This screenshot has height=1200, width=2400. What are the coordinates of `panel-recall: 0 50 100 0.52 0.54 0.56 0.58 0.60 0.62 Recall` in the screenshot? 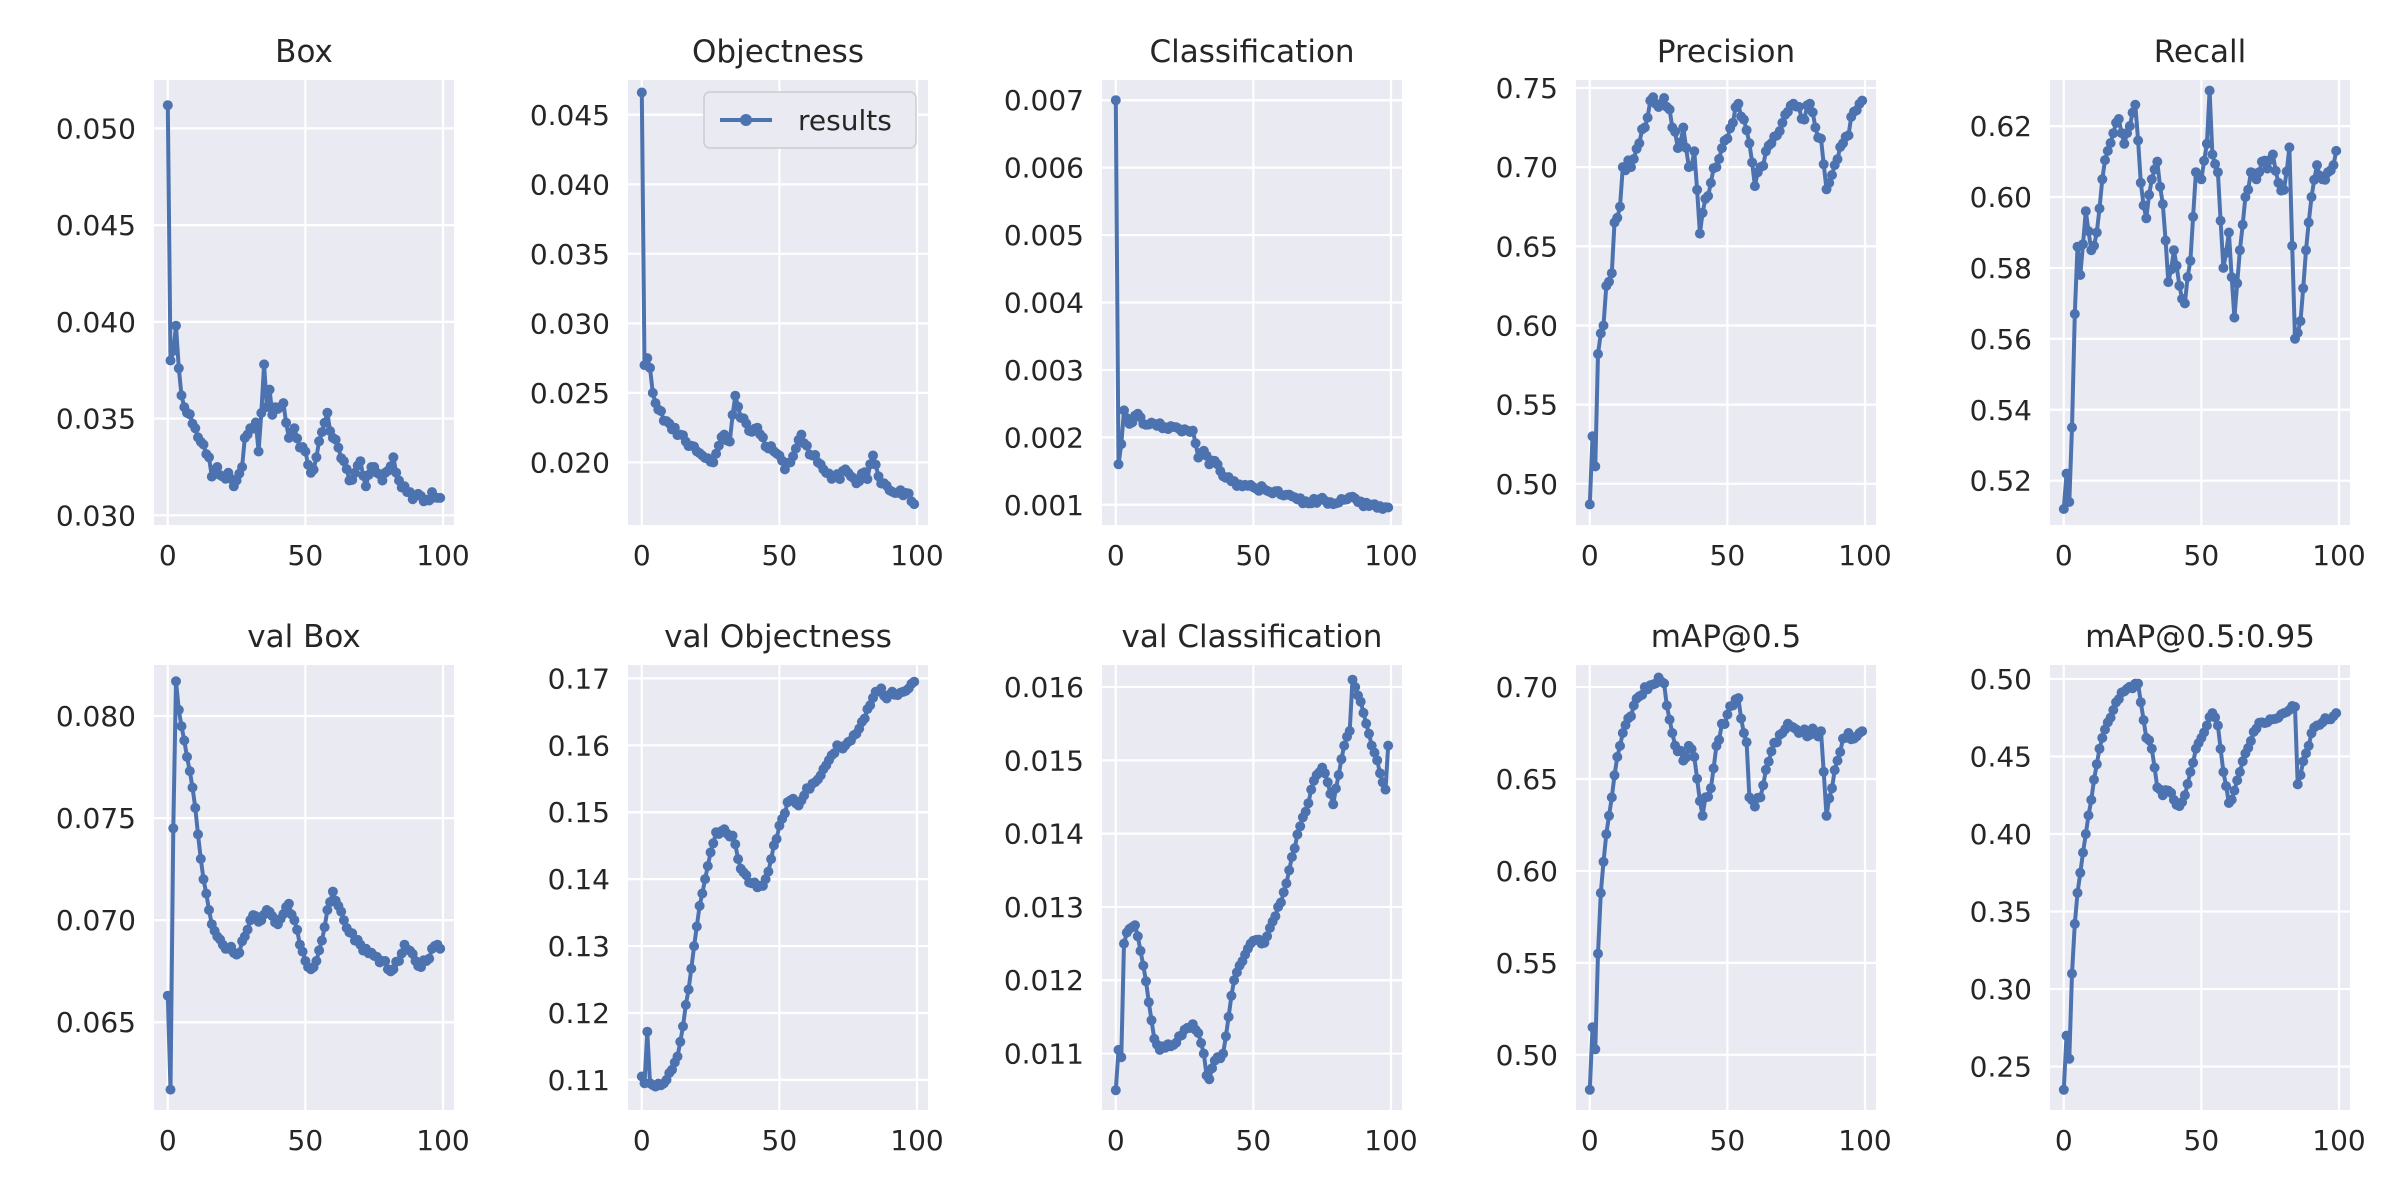 It's located at (2168, 303).